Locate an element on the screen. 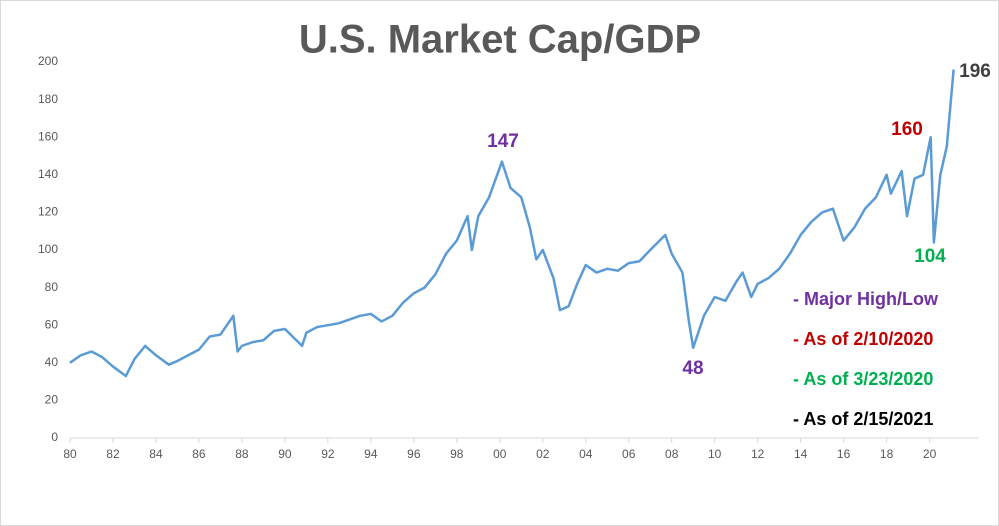 The width and height of the screenshot is (999, 526). y-tick-label: 60 is located at coordinates (52, 324).